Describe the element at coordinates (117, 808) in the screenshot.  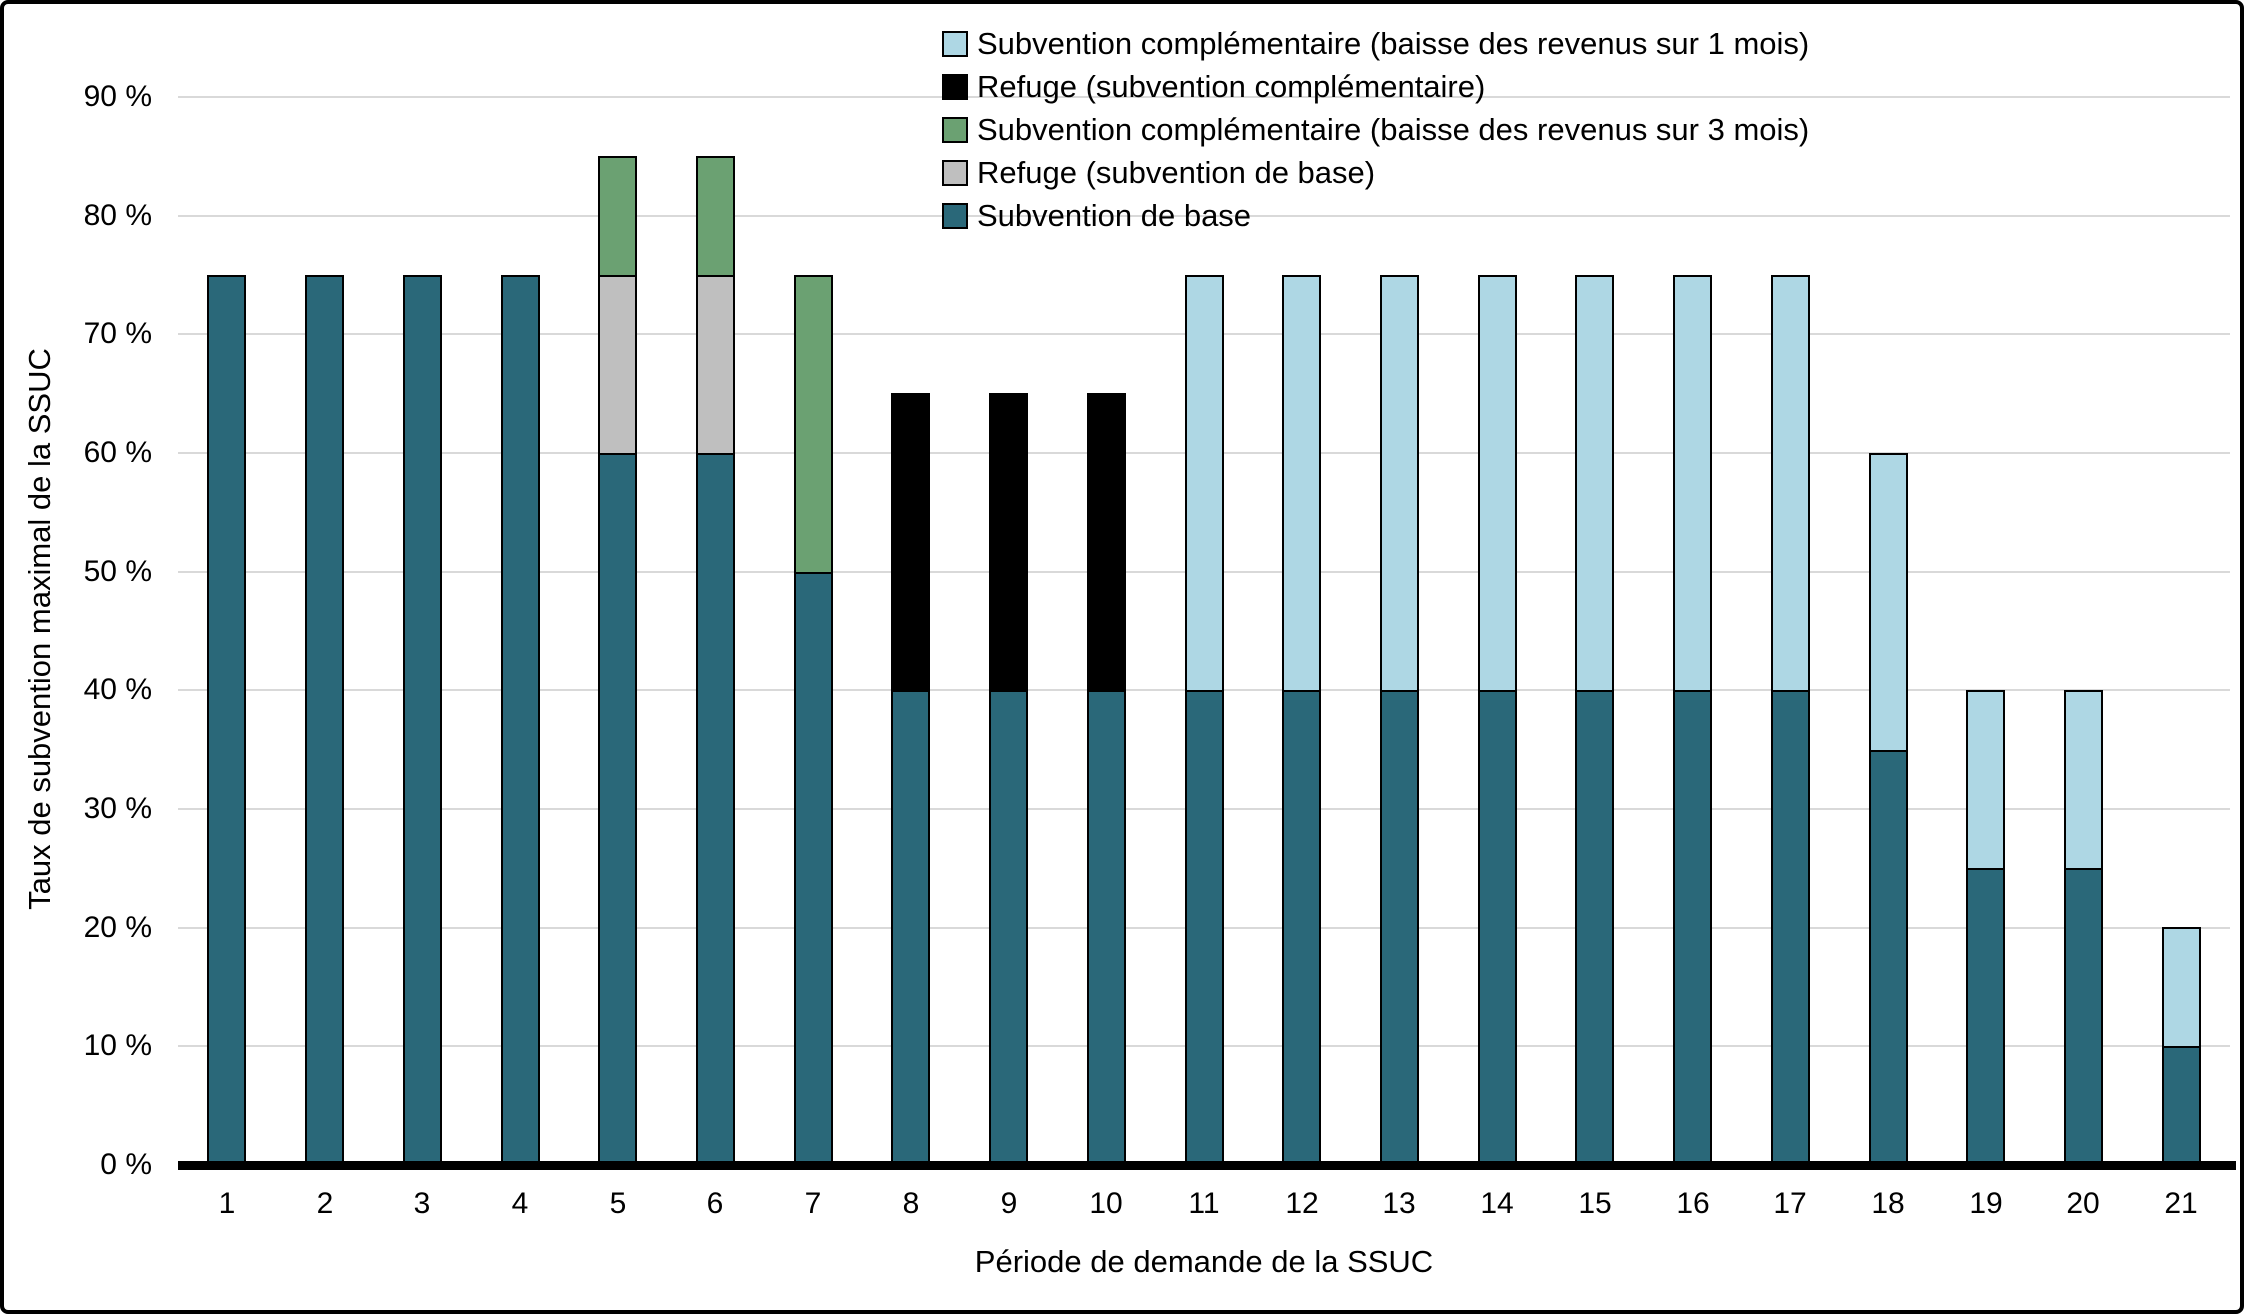
I see `y-tick-label: 30 %` at that location.